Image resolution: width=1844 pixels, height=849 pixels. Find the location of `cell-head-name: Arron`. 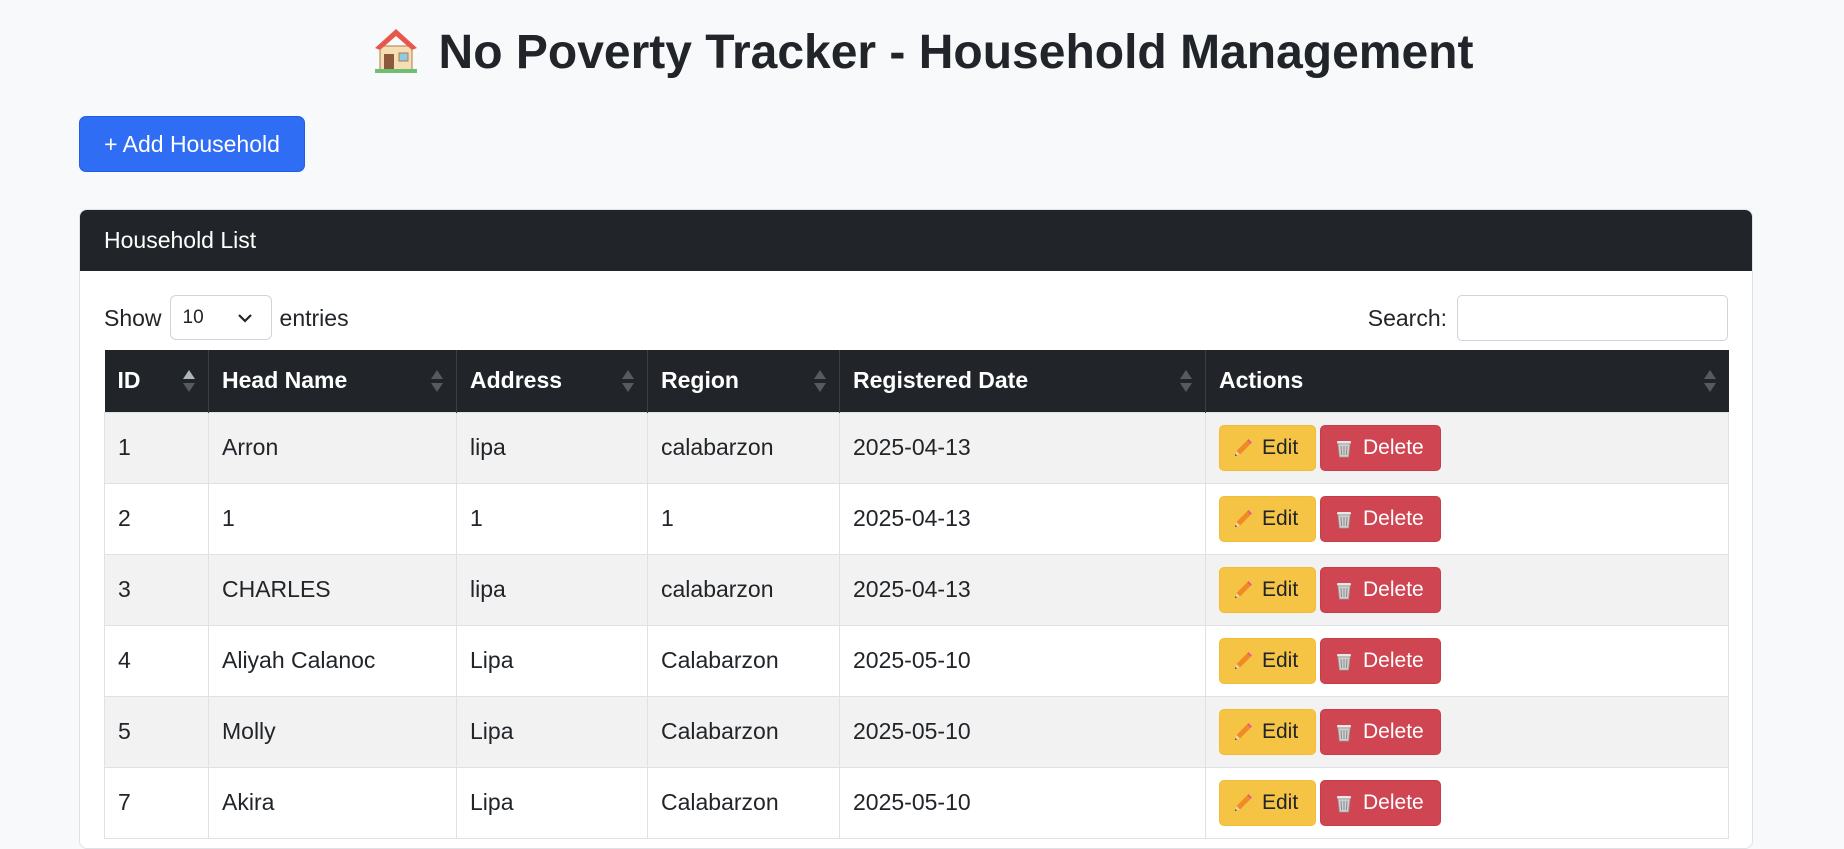

cell-head-name: Arron is located at coordinates (332, 447).